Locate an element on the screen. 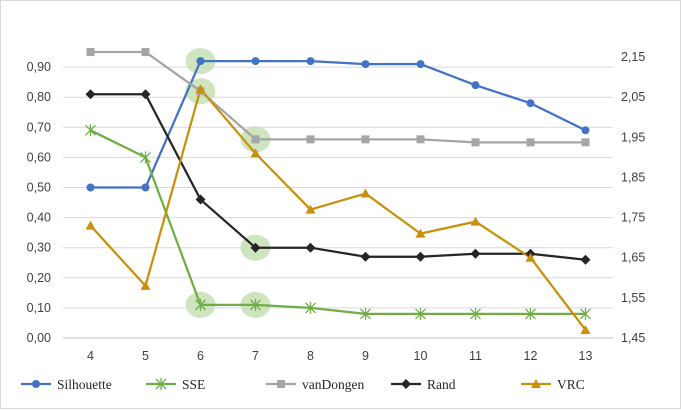 The height and width of the screenshot is (410, 681). x-tick-label: 4 is located at coordinates (90, 356).